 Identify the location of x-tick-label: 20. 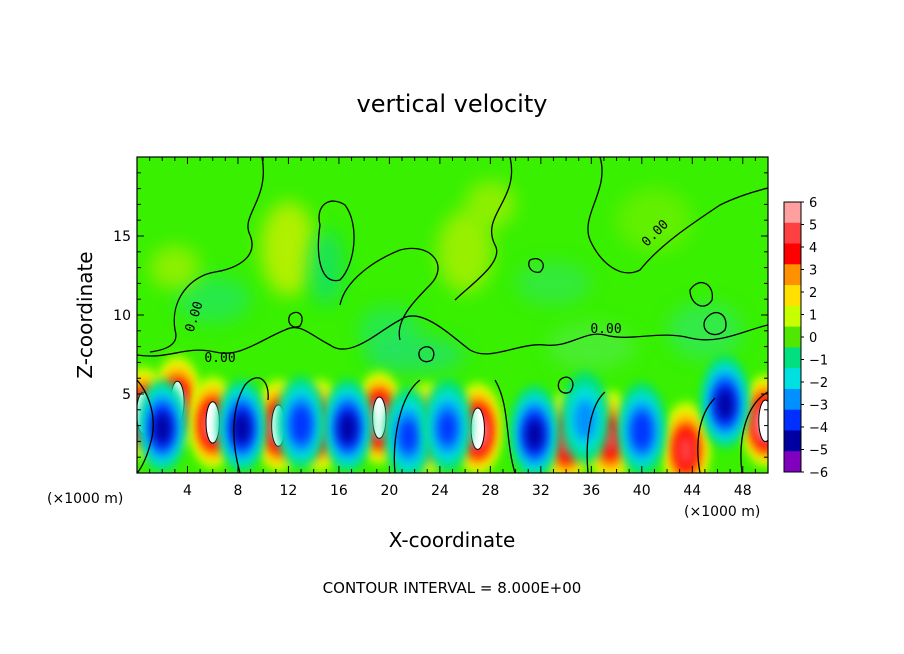
(389, 491).